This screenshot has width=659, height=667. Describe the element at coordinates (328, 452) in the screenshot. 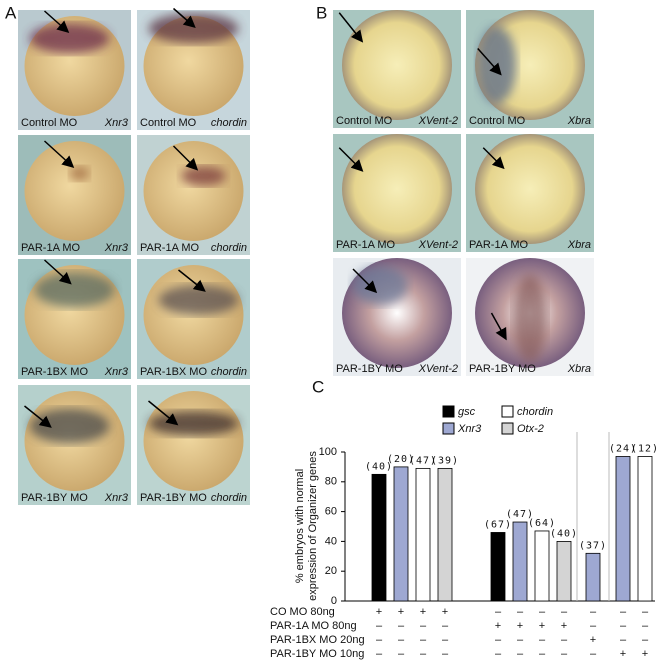

I see `y-tick-label: 100` at that location.